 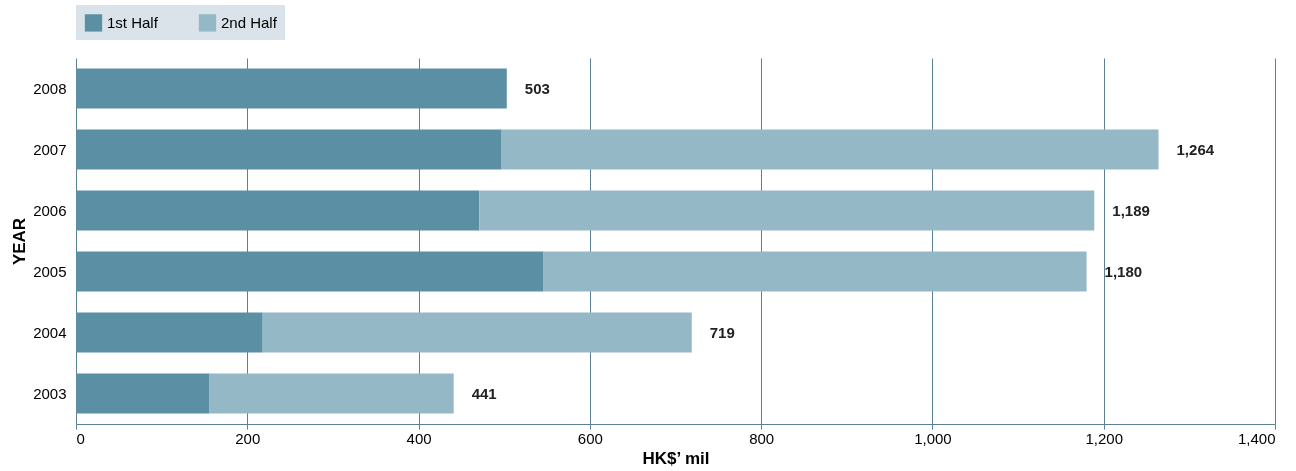 I want to click on legend-label: 1st Half, so click(x=133, y=22).